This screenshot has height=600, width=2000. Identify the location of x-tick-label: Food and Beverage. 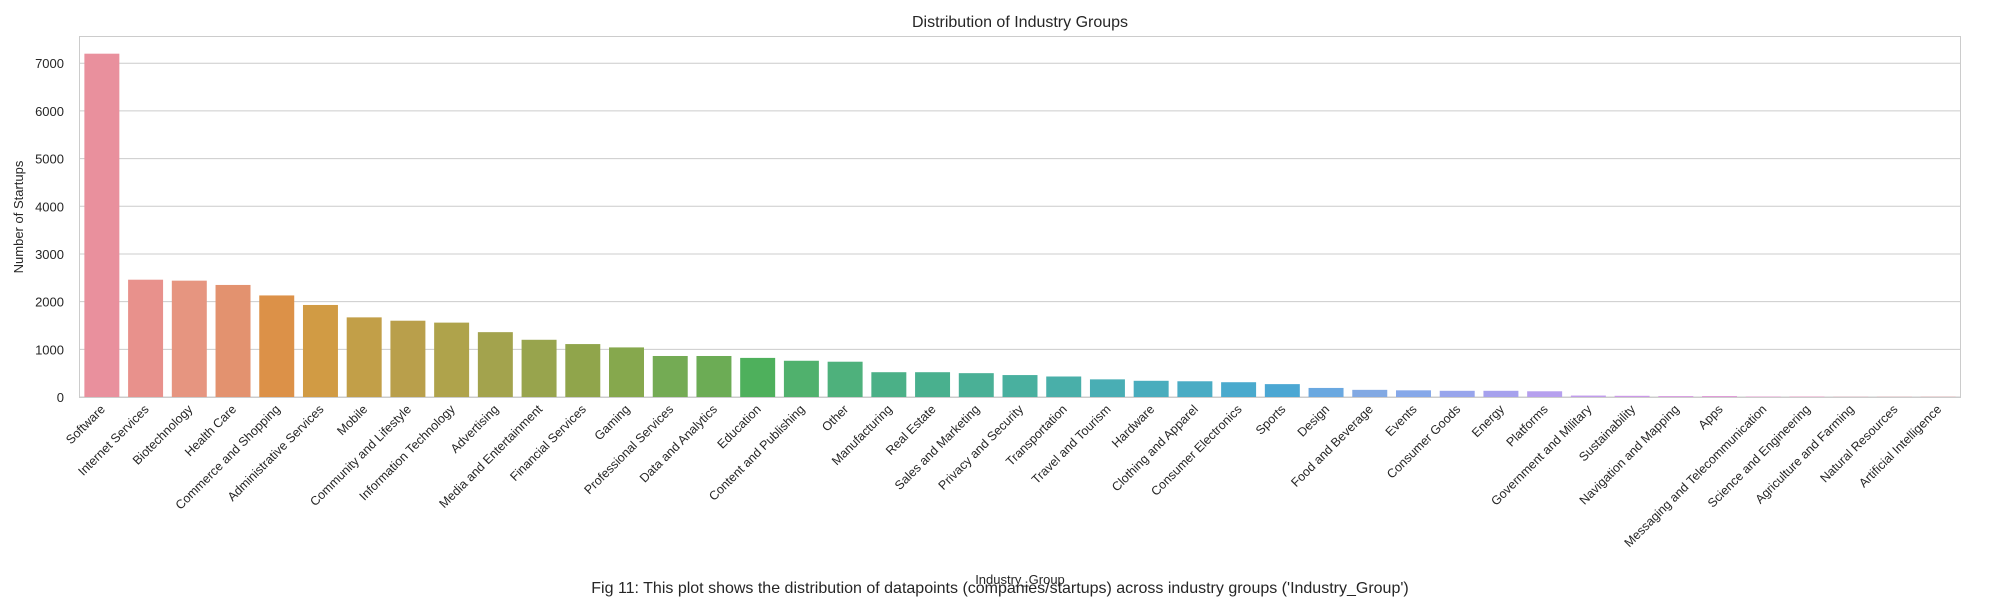
(1332, 446).